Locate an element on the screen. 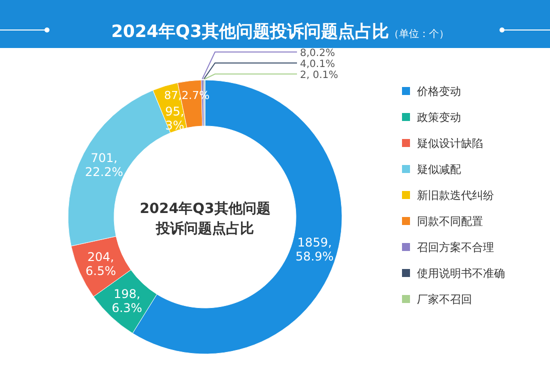  data-label: 2, 0.1% is located at coordinates (319, 75).